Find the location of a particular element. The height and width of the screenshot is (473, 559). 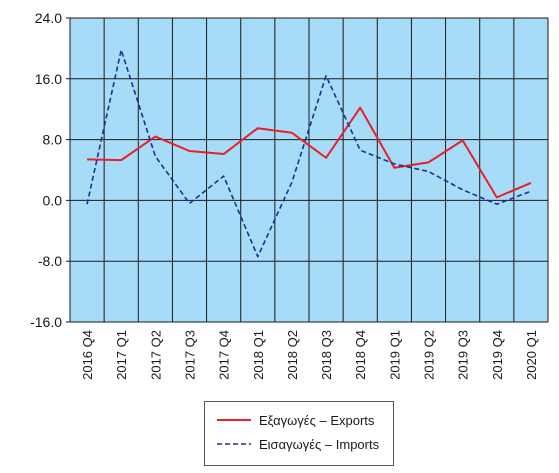

x-tick-label: 2017 Q2 is located at coordinates (155, 355).